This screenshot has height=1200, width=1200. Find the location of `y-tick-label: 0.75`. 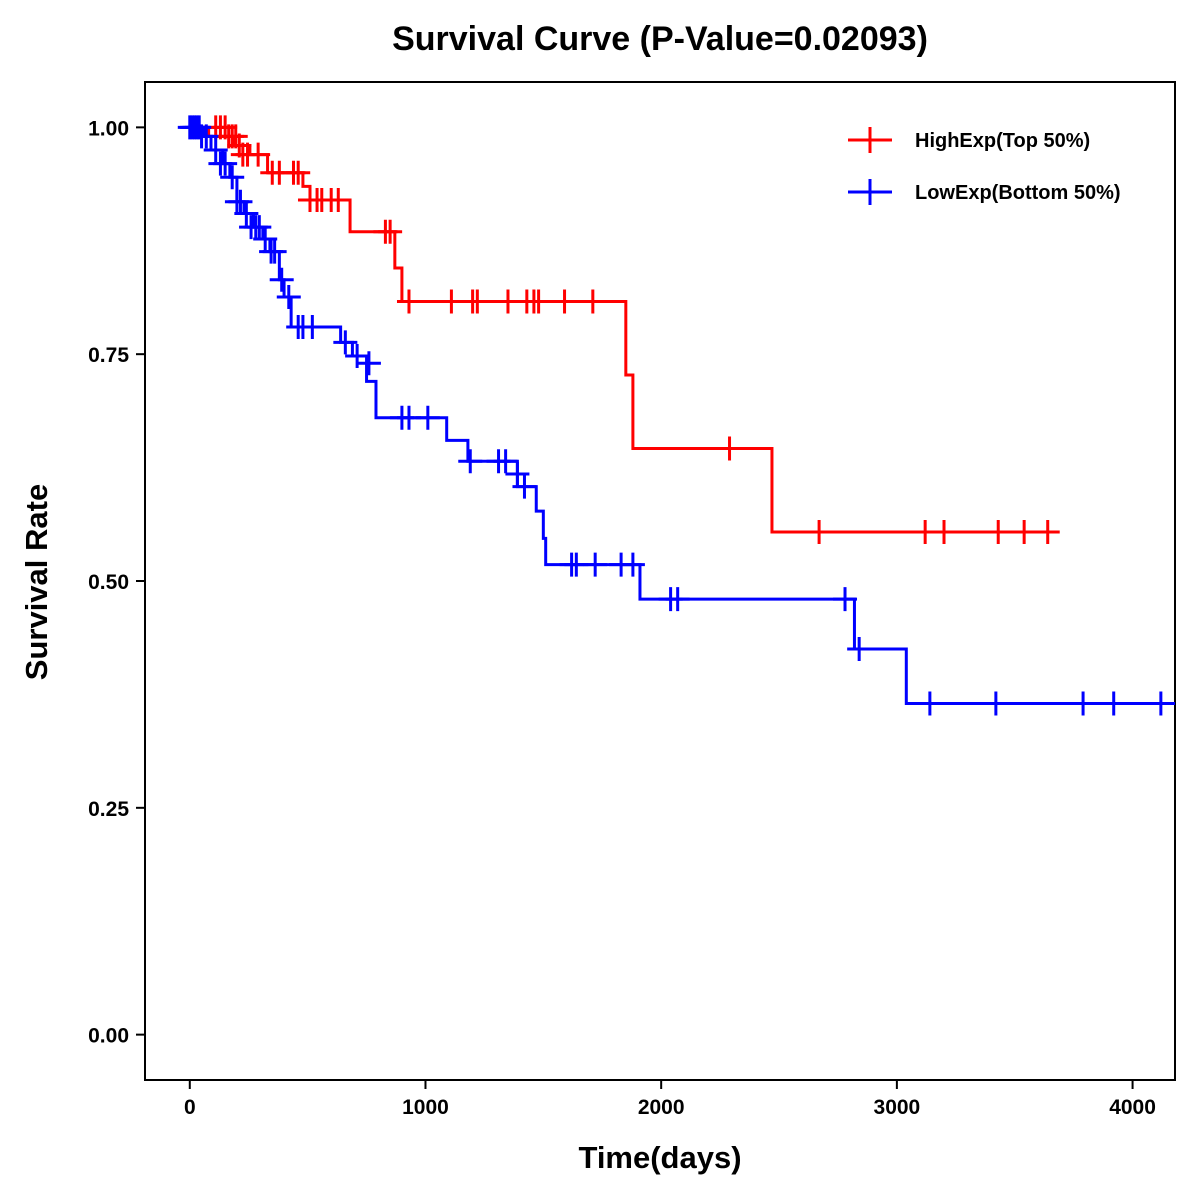

y-tick-label: 0.75 is located at coordinates (108, 355).